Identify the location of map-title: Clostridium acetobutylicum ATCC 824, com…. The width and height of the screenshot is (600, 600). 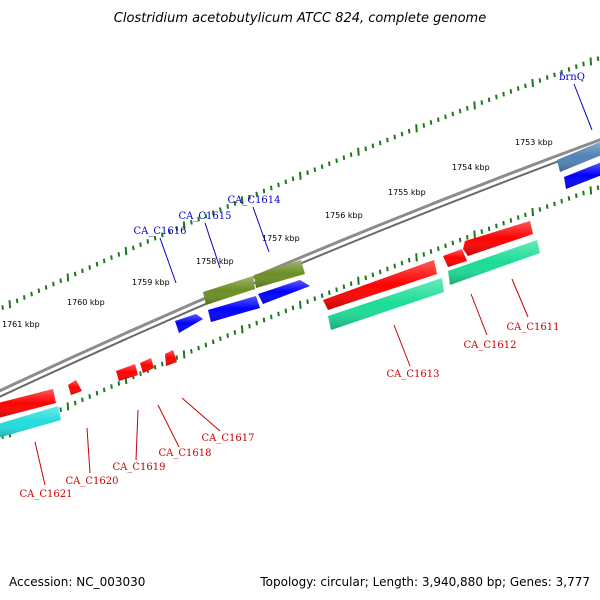
(300, 18).